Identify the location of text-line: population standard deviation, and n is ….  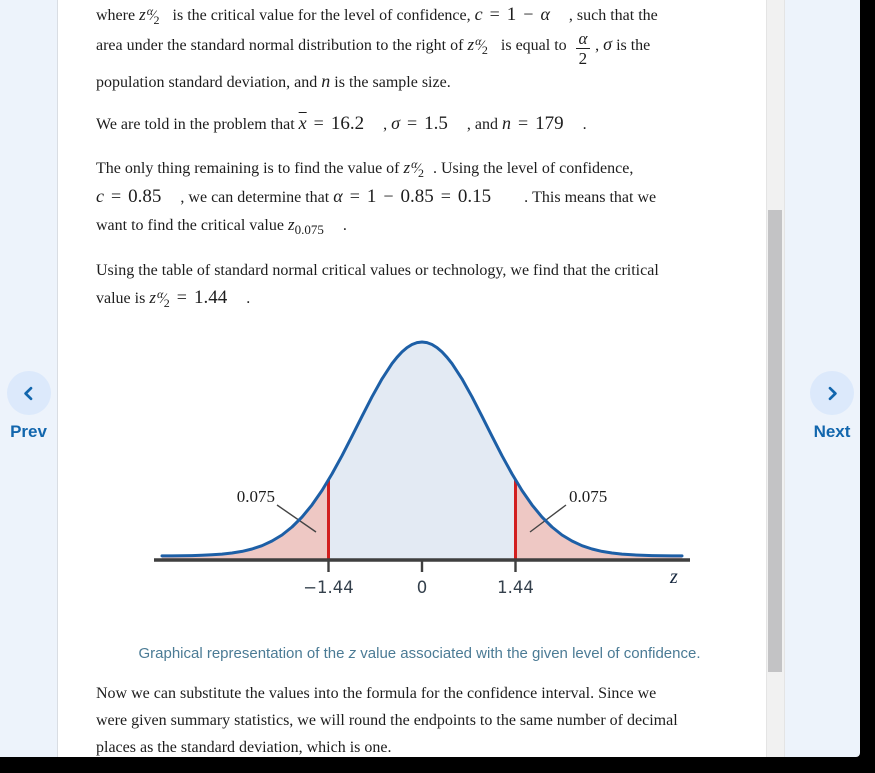
(273, 81).